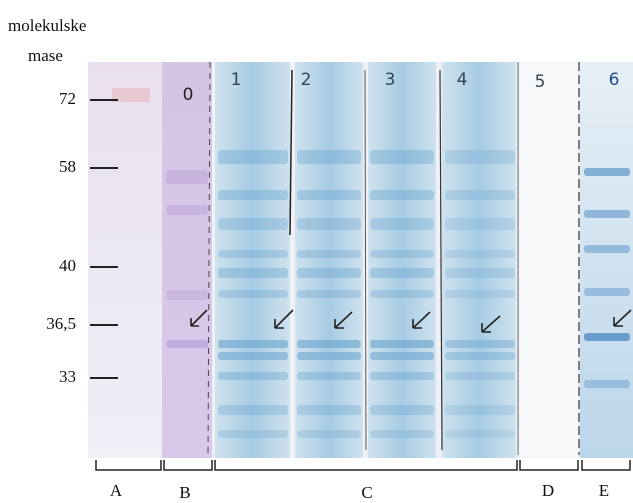  What do you see at coordinates (548, 490) in the screenshot?
I see `group-label: D` at bounding box center [548, 490].